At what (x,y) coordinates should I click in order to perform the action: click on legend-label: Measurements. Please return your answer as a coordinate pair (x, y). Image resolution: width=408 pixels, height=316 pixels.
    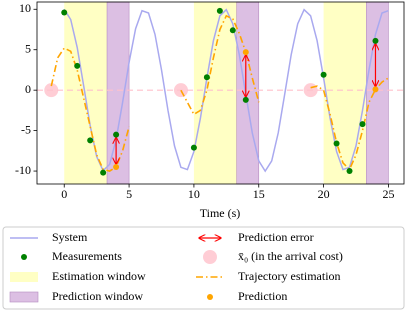
    Looking at the image, I should click on (87, 256).